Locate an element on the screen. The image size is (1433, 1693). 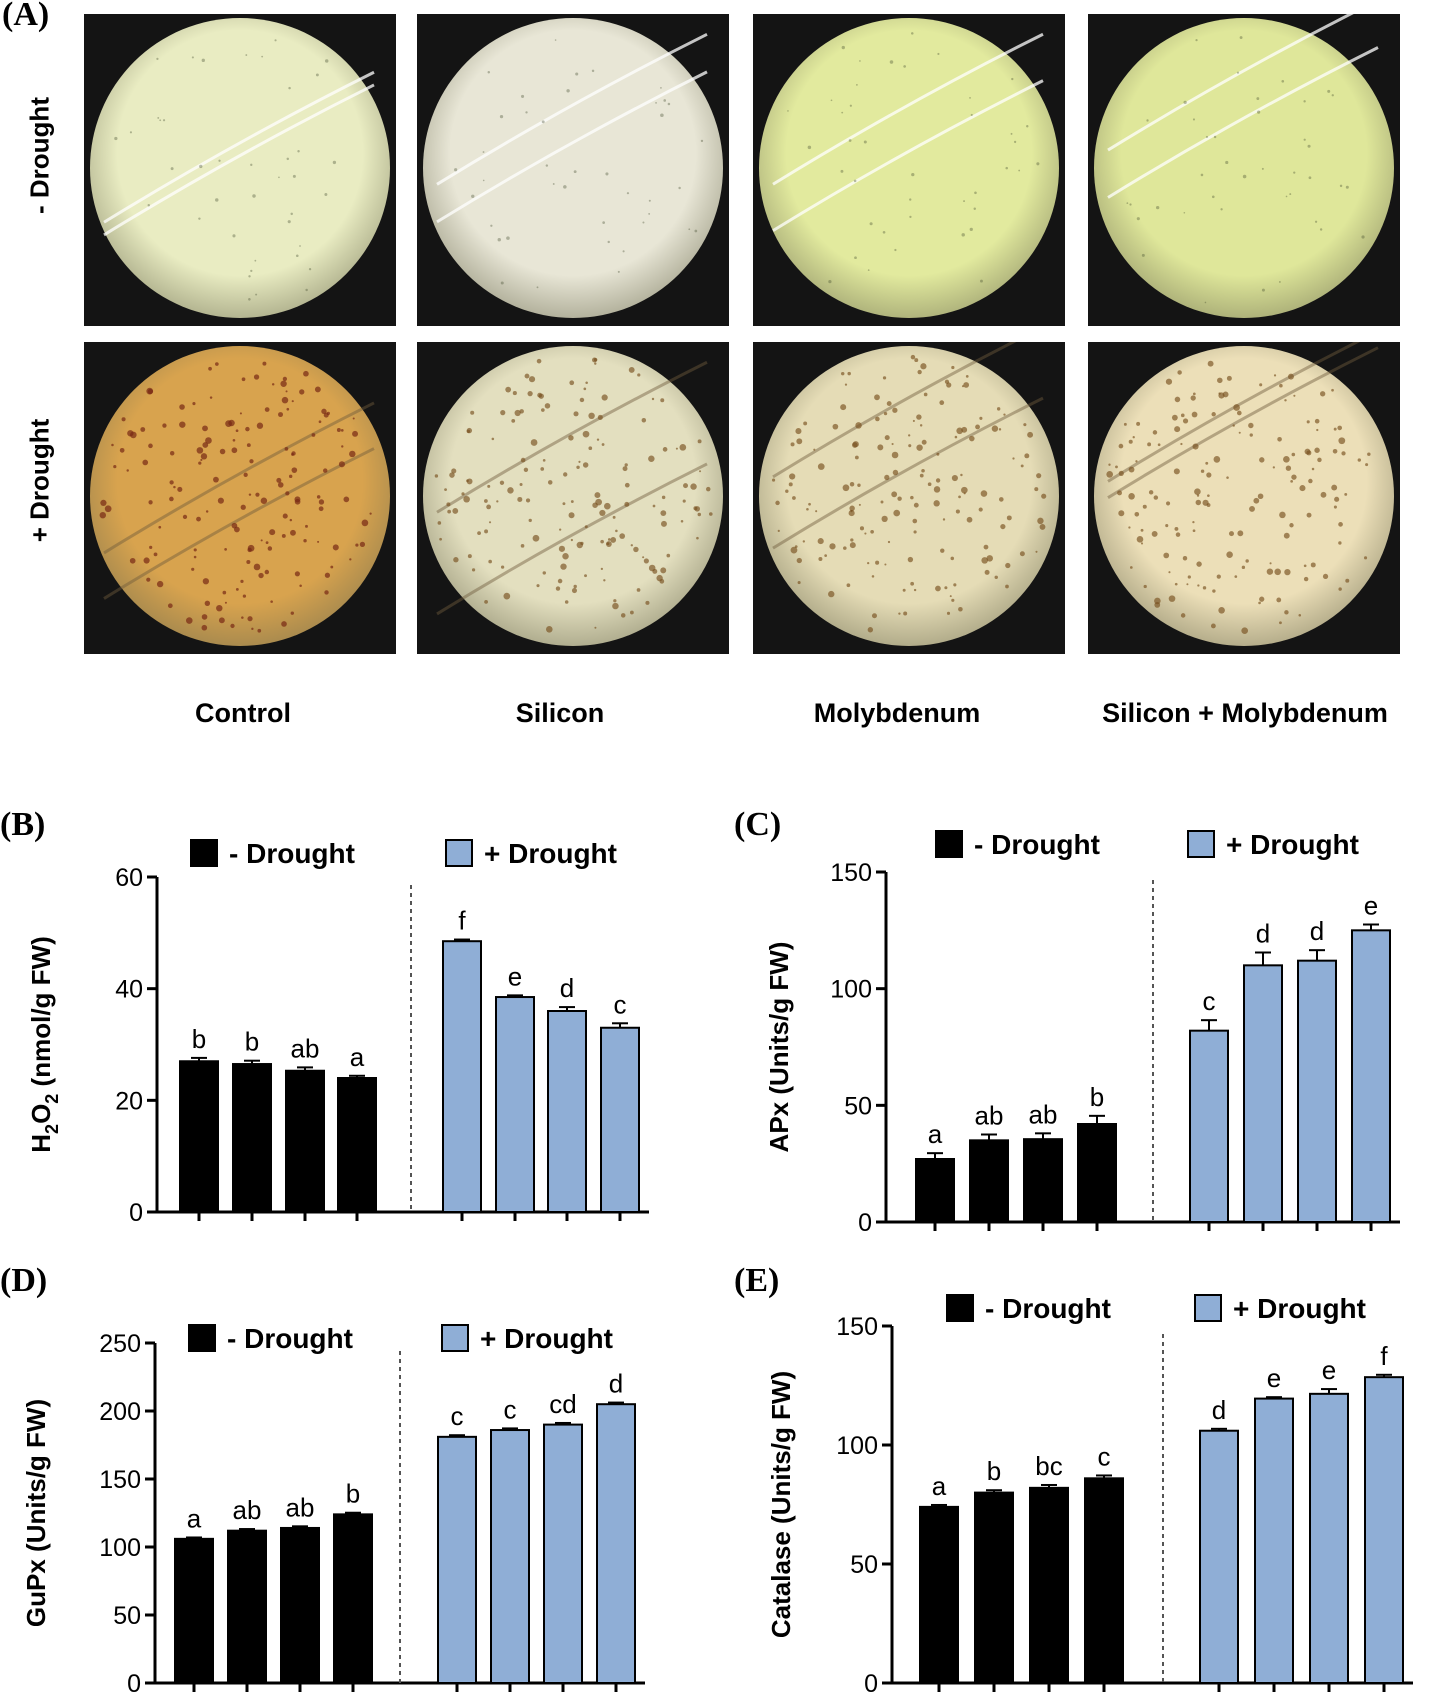
chart-c-bar is located at coordinates (1209, 1126).